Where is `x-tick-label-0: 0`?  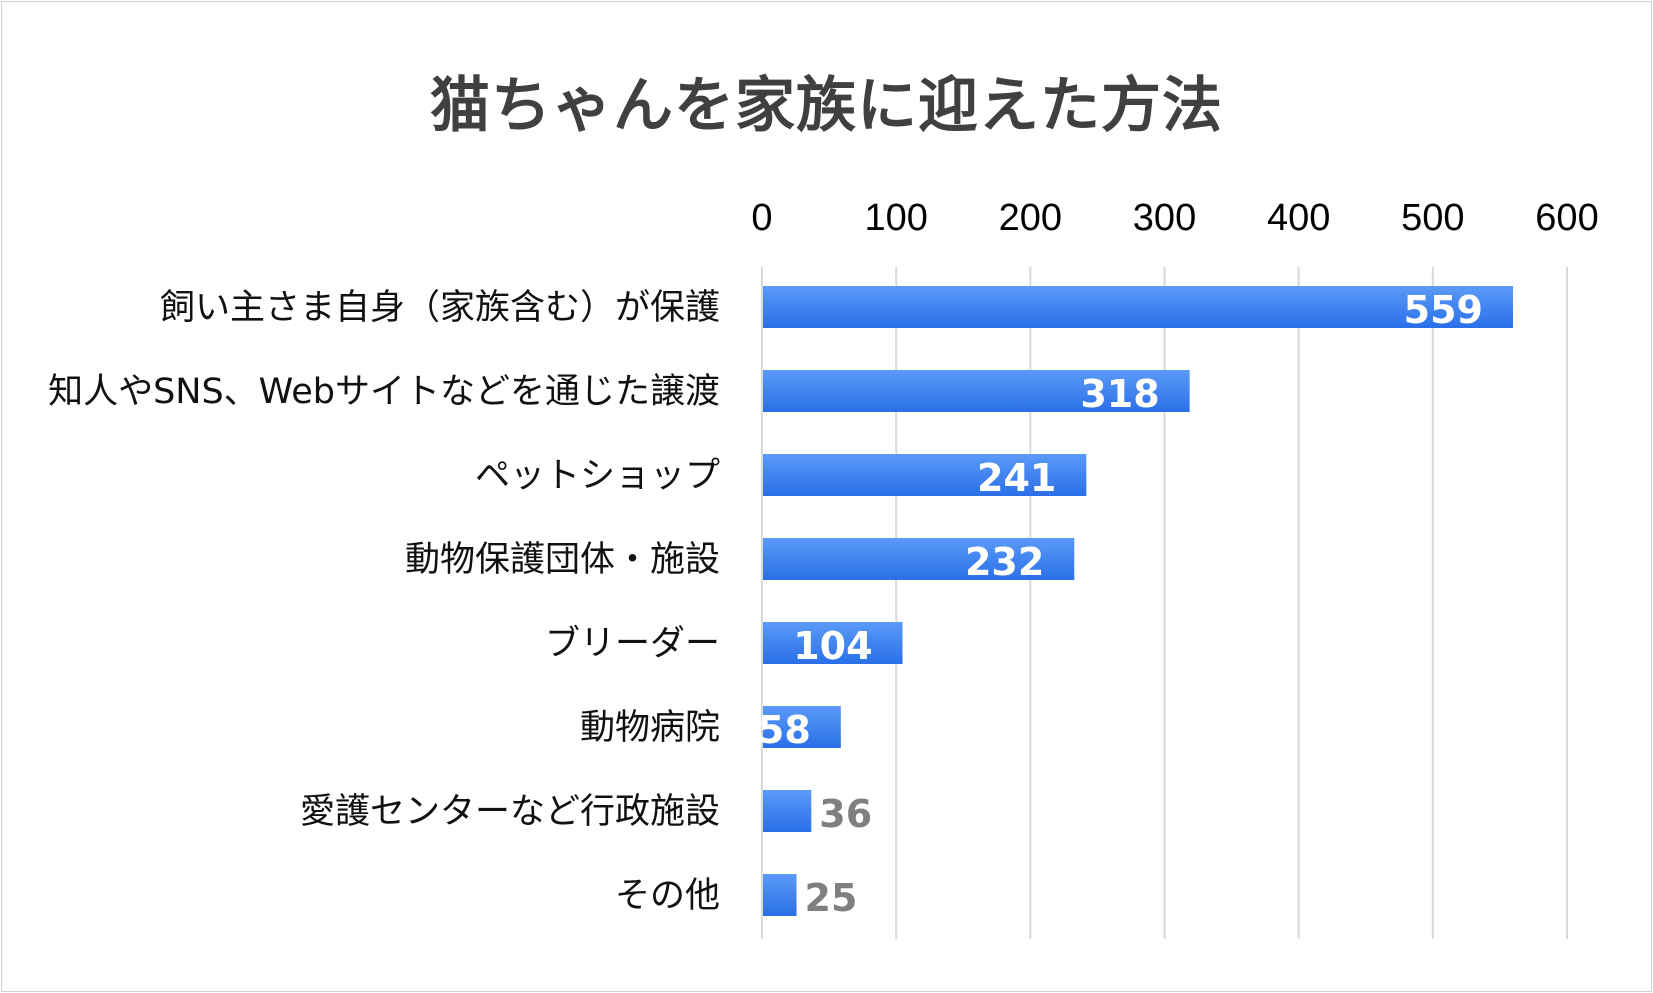 x-tick-label-0: 0 is located at coordinates (761, 218).